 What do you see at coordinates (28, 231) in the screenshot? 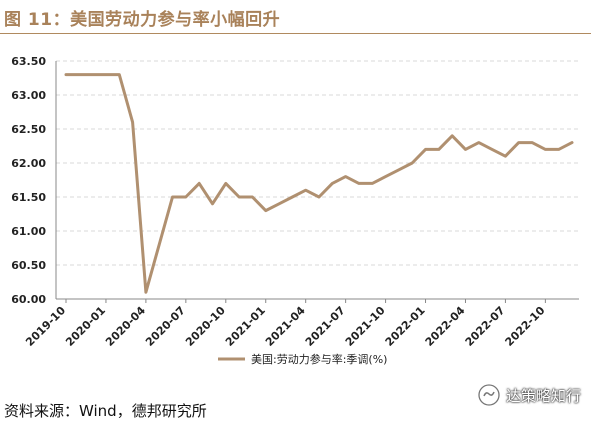
I see `y-tick-label: 61.00` at bounding box center [28, 231].